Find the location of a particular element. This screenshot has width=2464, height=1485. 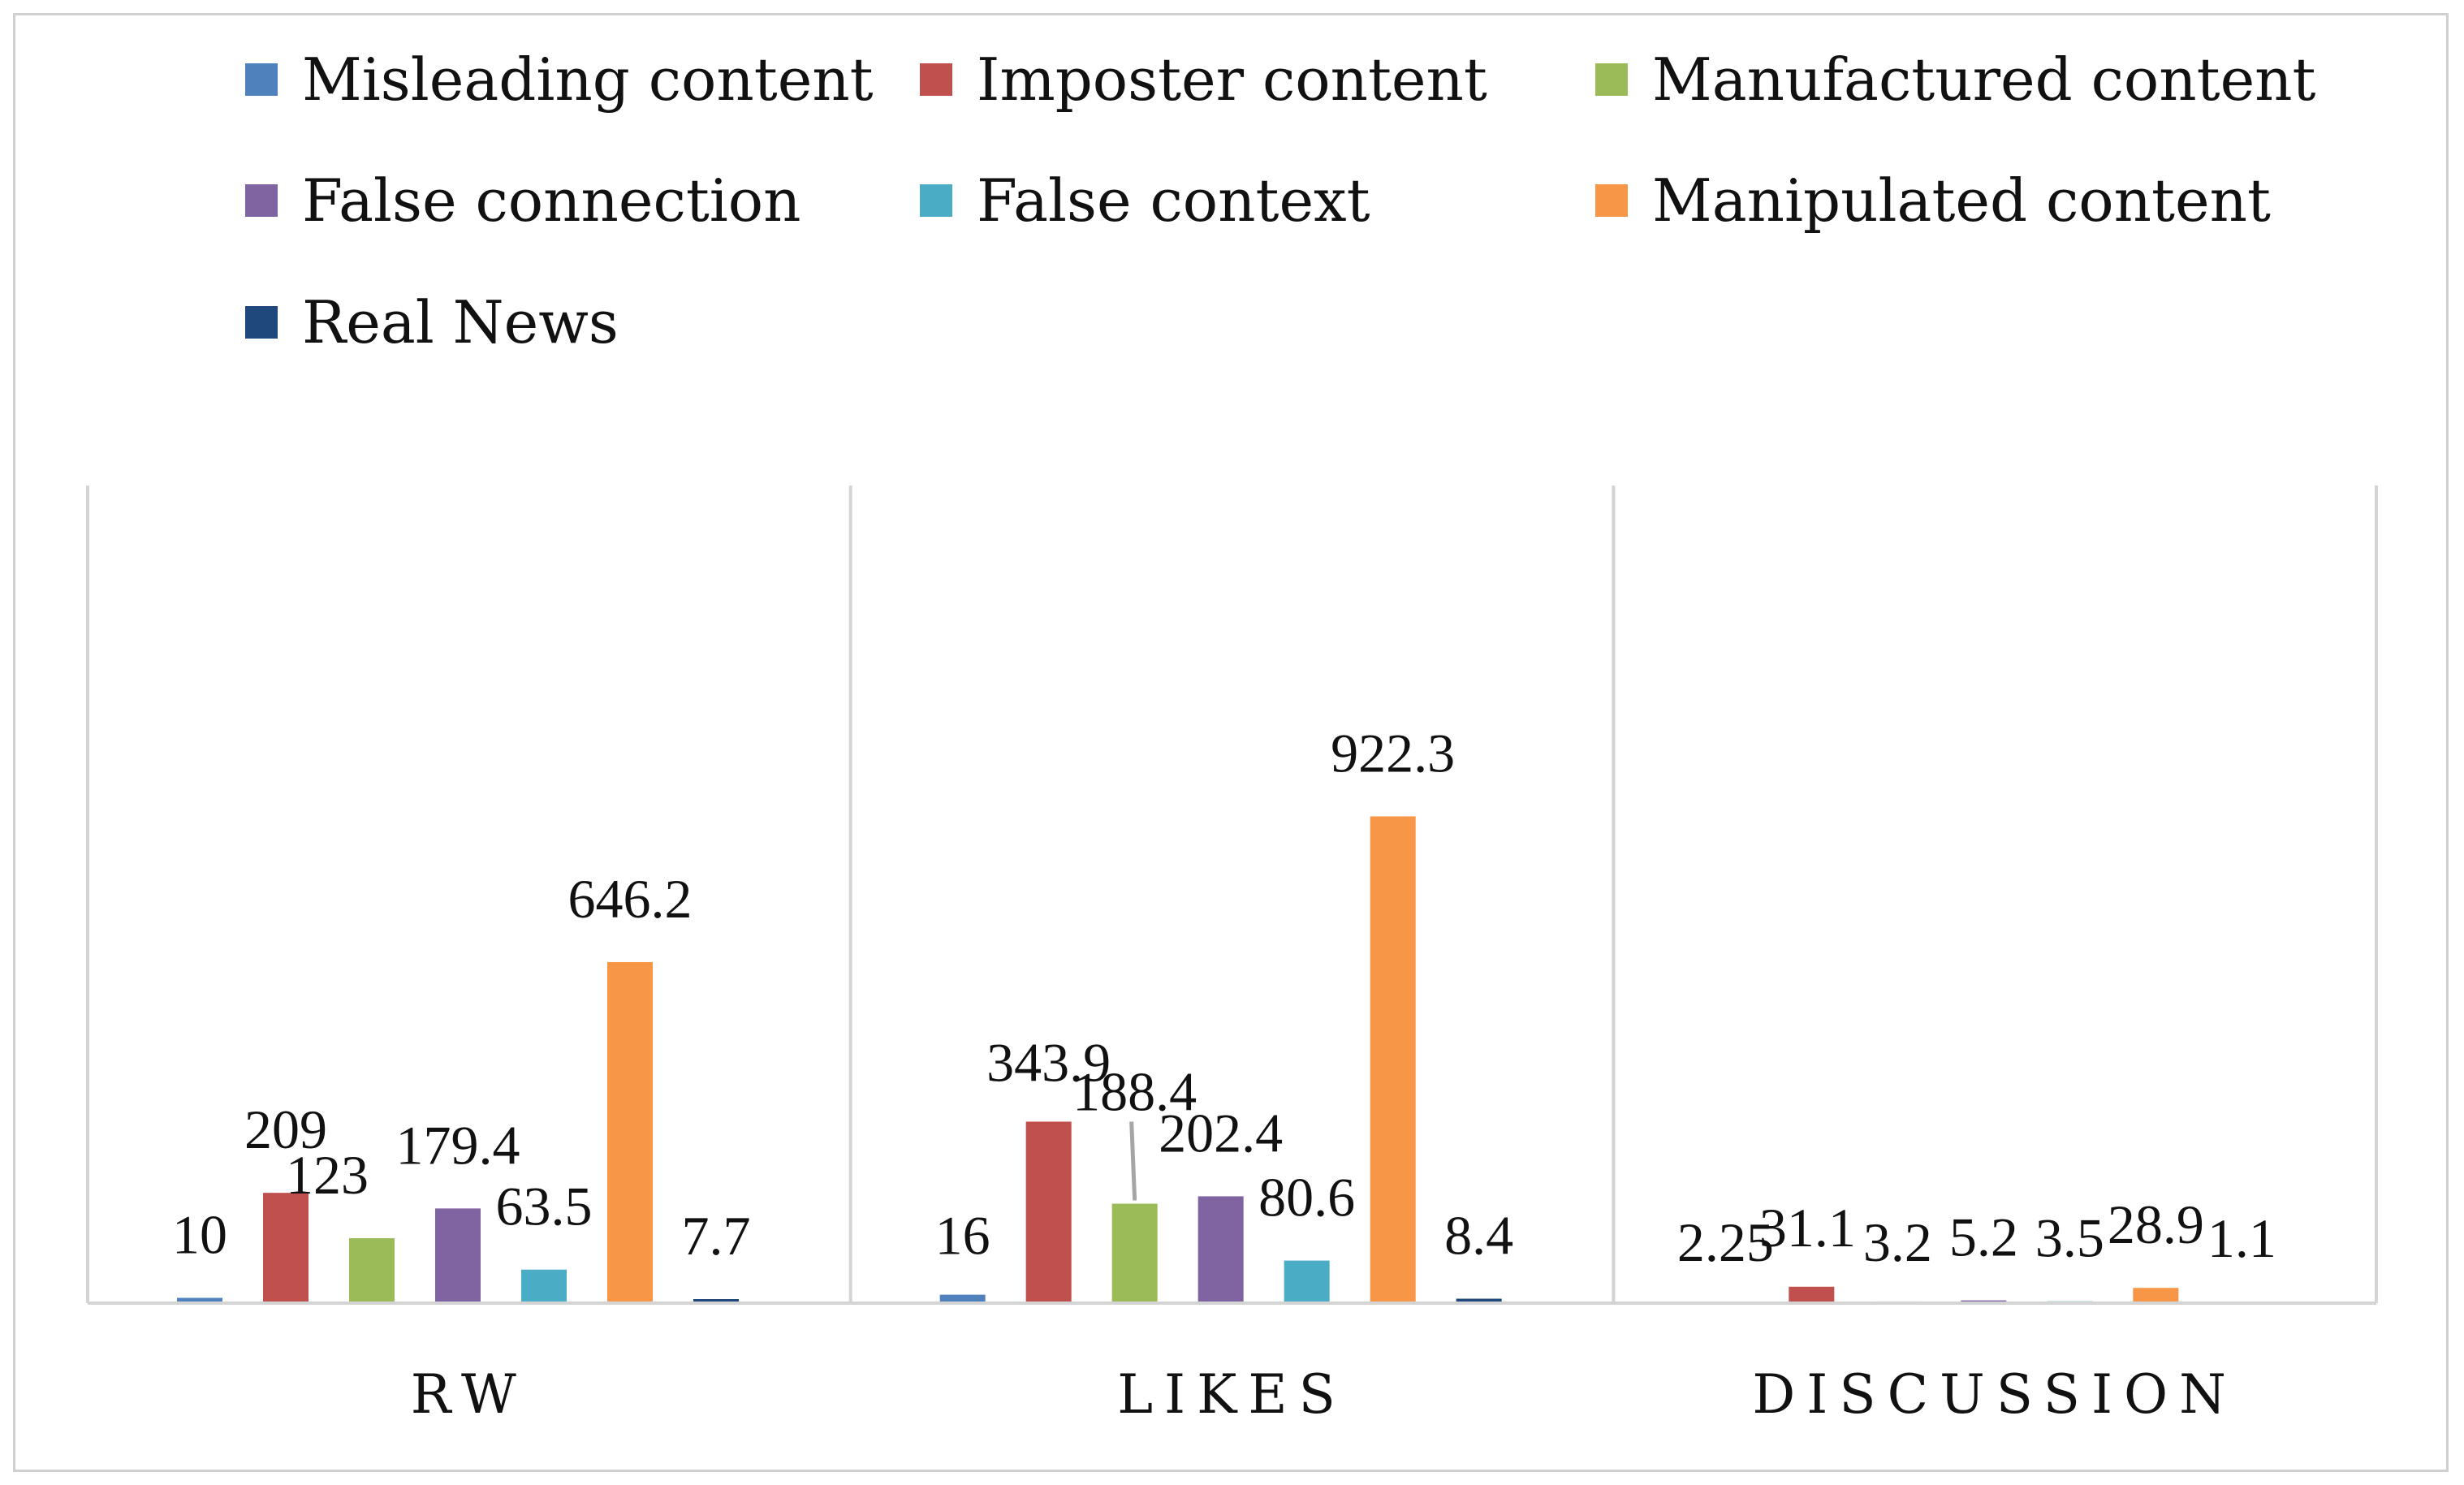

bar-manipulated-content-rw is located at coordinates (630, 1132).